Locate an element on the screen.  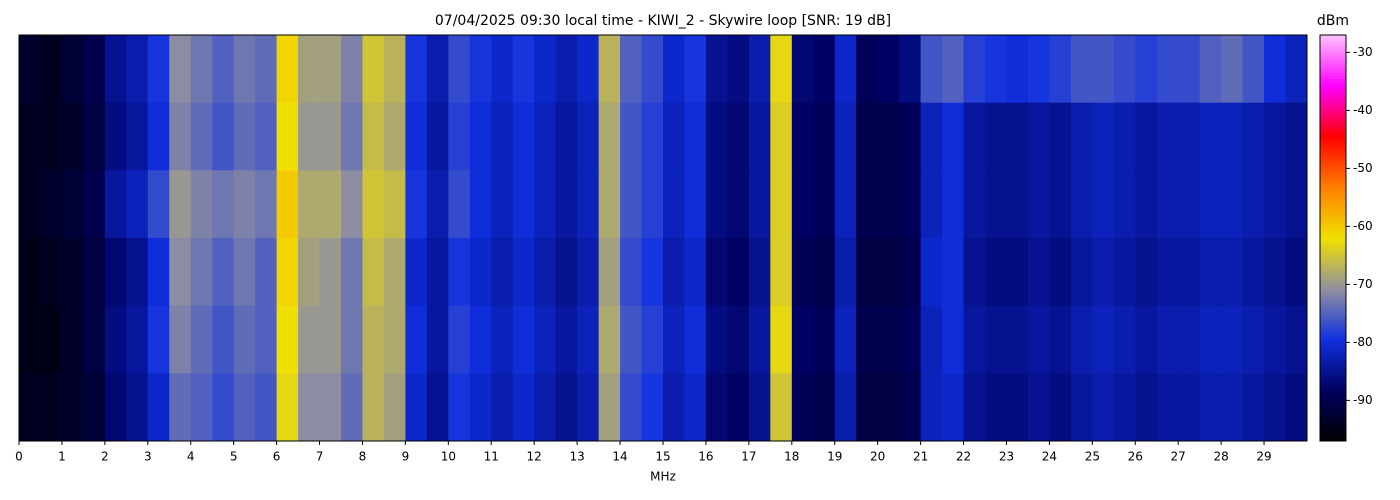
x-tick-label: 28 is located at coordinates (1220, 457).